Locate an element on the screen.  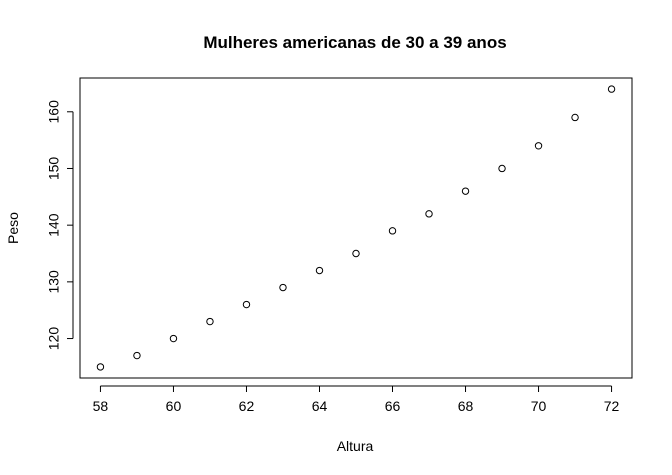
x-tick-label: 72 is located at coordinates (612, 406).